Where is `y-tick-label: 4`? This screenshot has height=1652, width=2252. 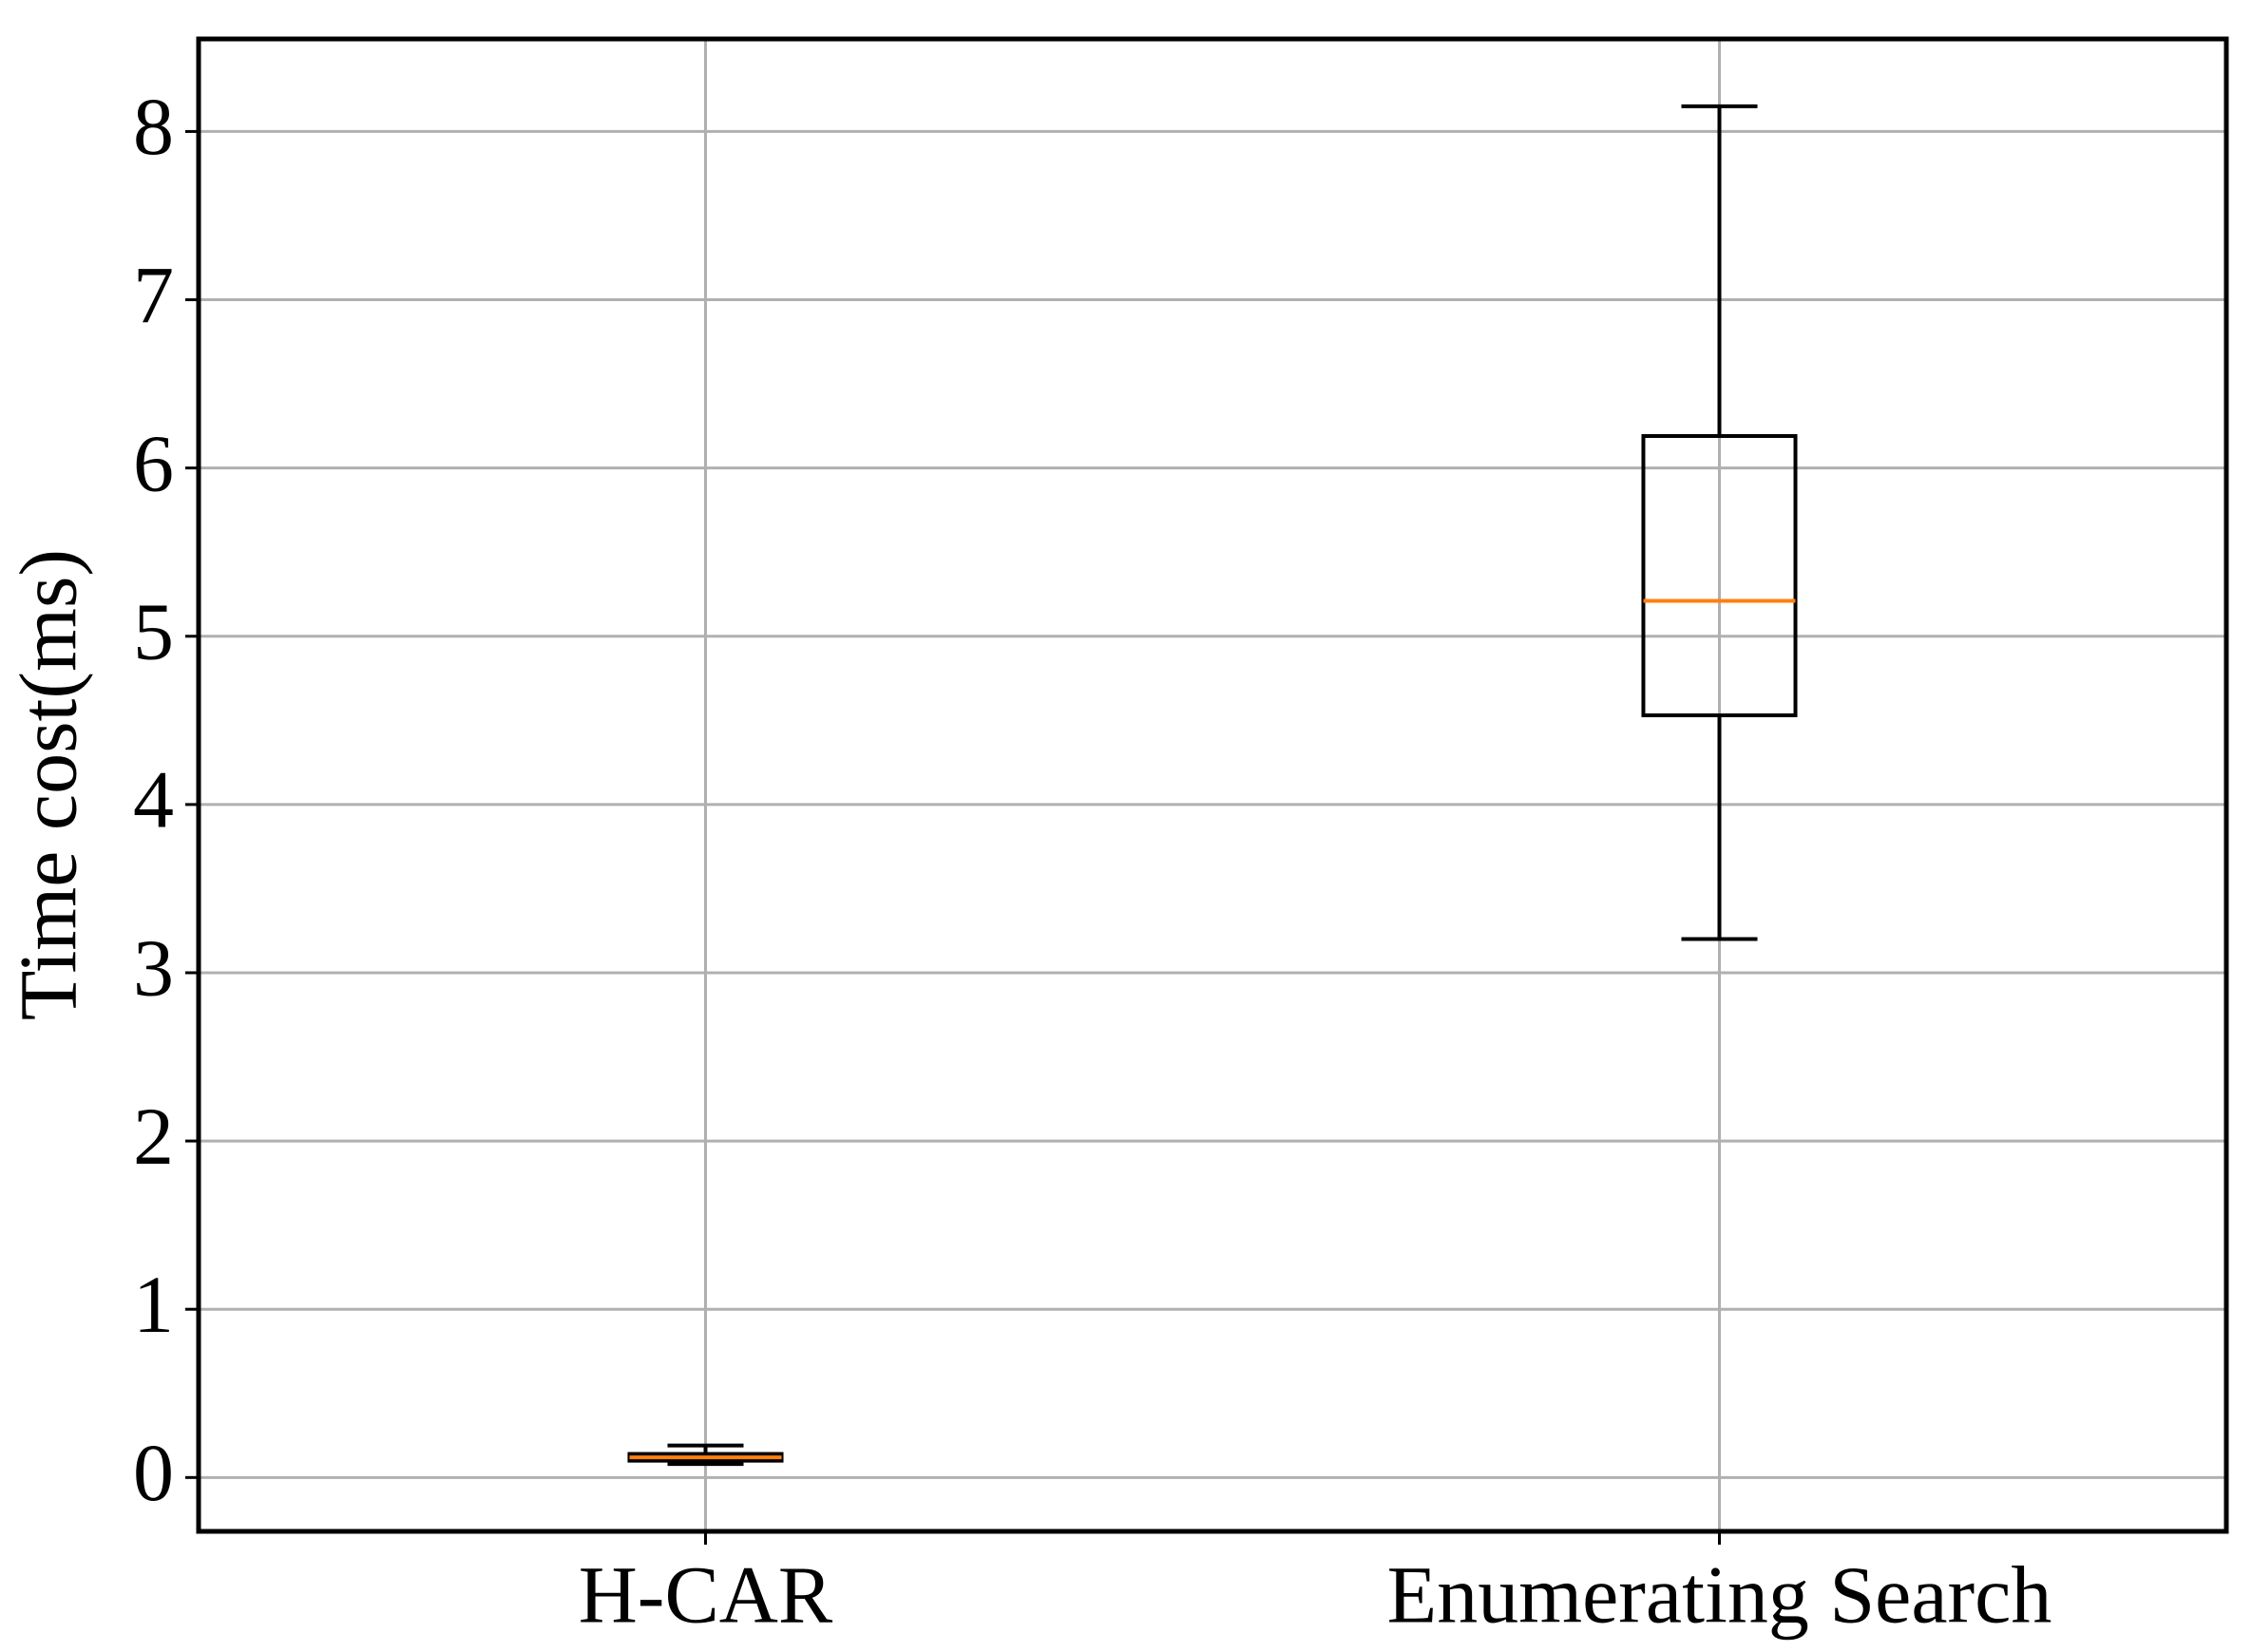 y-tick-label: 4 is located at coordinates (154, 799).